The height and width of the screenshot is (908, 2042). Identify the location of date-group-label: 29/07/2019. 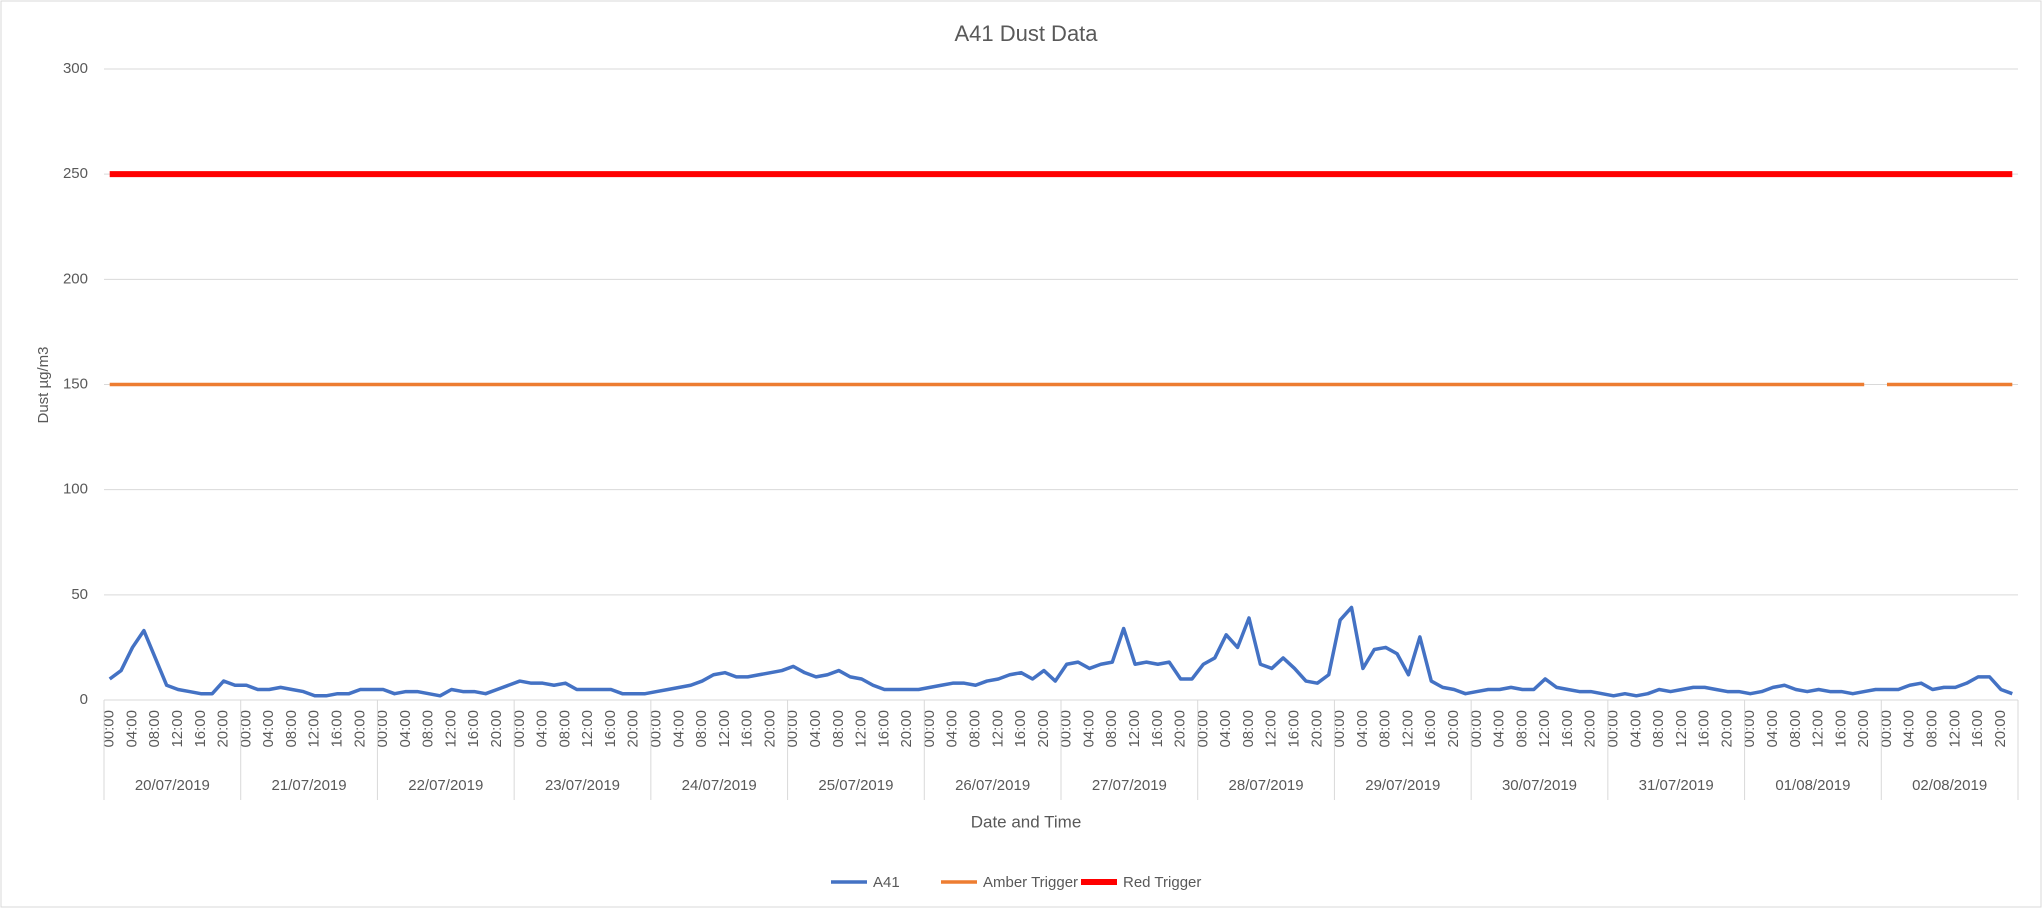
(1402, 785).